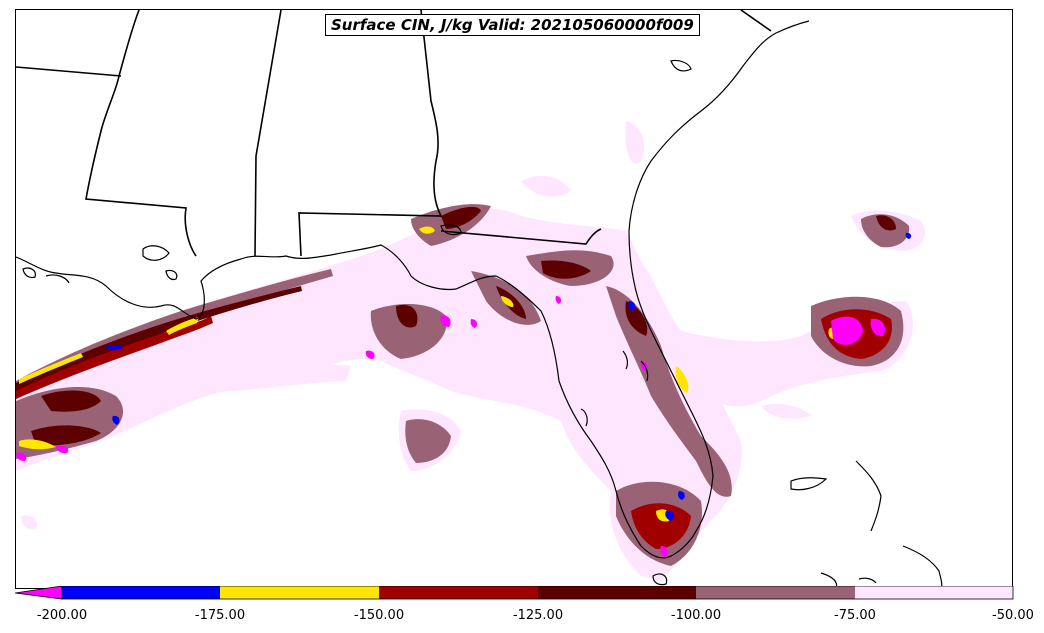  Describe the element at coordinates (379, 615) in the screenshot. I see `colorbar-tick-label: -150.00` at that location.